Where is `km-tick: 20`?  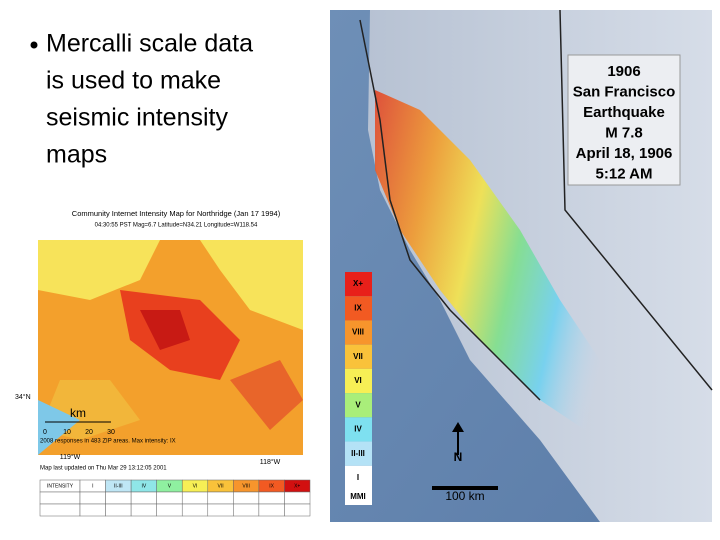
km-tick: 20 is located at coordinates (89, 432).